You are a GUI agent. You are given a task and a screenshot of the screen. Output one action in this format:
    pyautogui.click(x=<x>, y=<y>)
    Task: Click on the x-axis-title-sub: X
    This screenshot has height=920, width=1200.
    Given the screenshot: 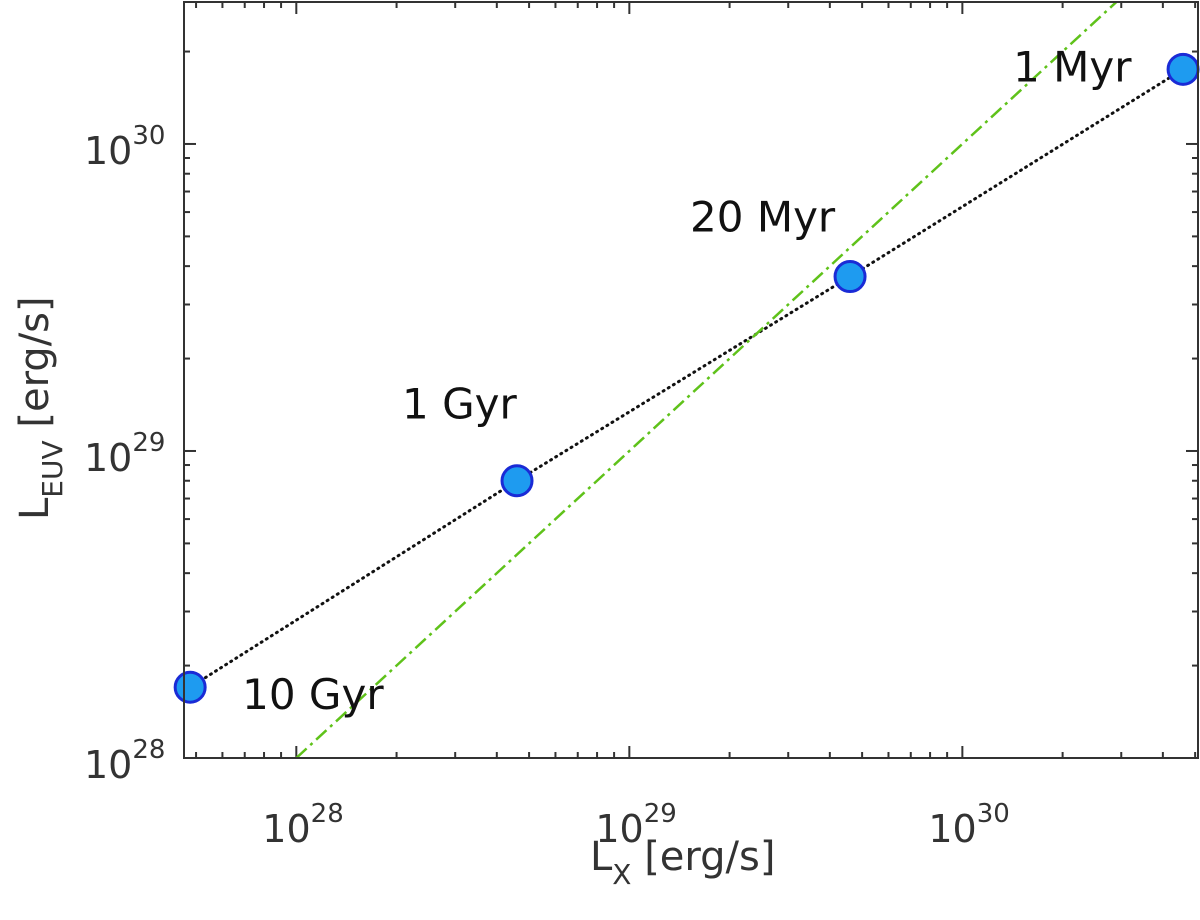 What is the action you would take?
    pyautogui.click(x=621, y=874)
    